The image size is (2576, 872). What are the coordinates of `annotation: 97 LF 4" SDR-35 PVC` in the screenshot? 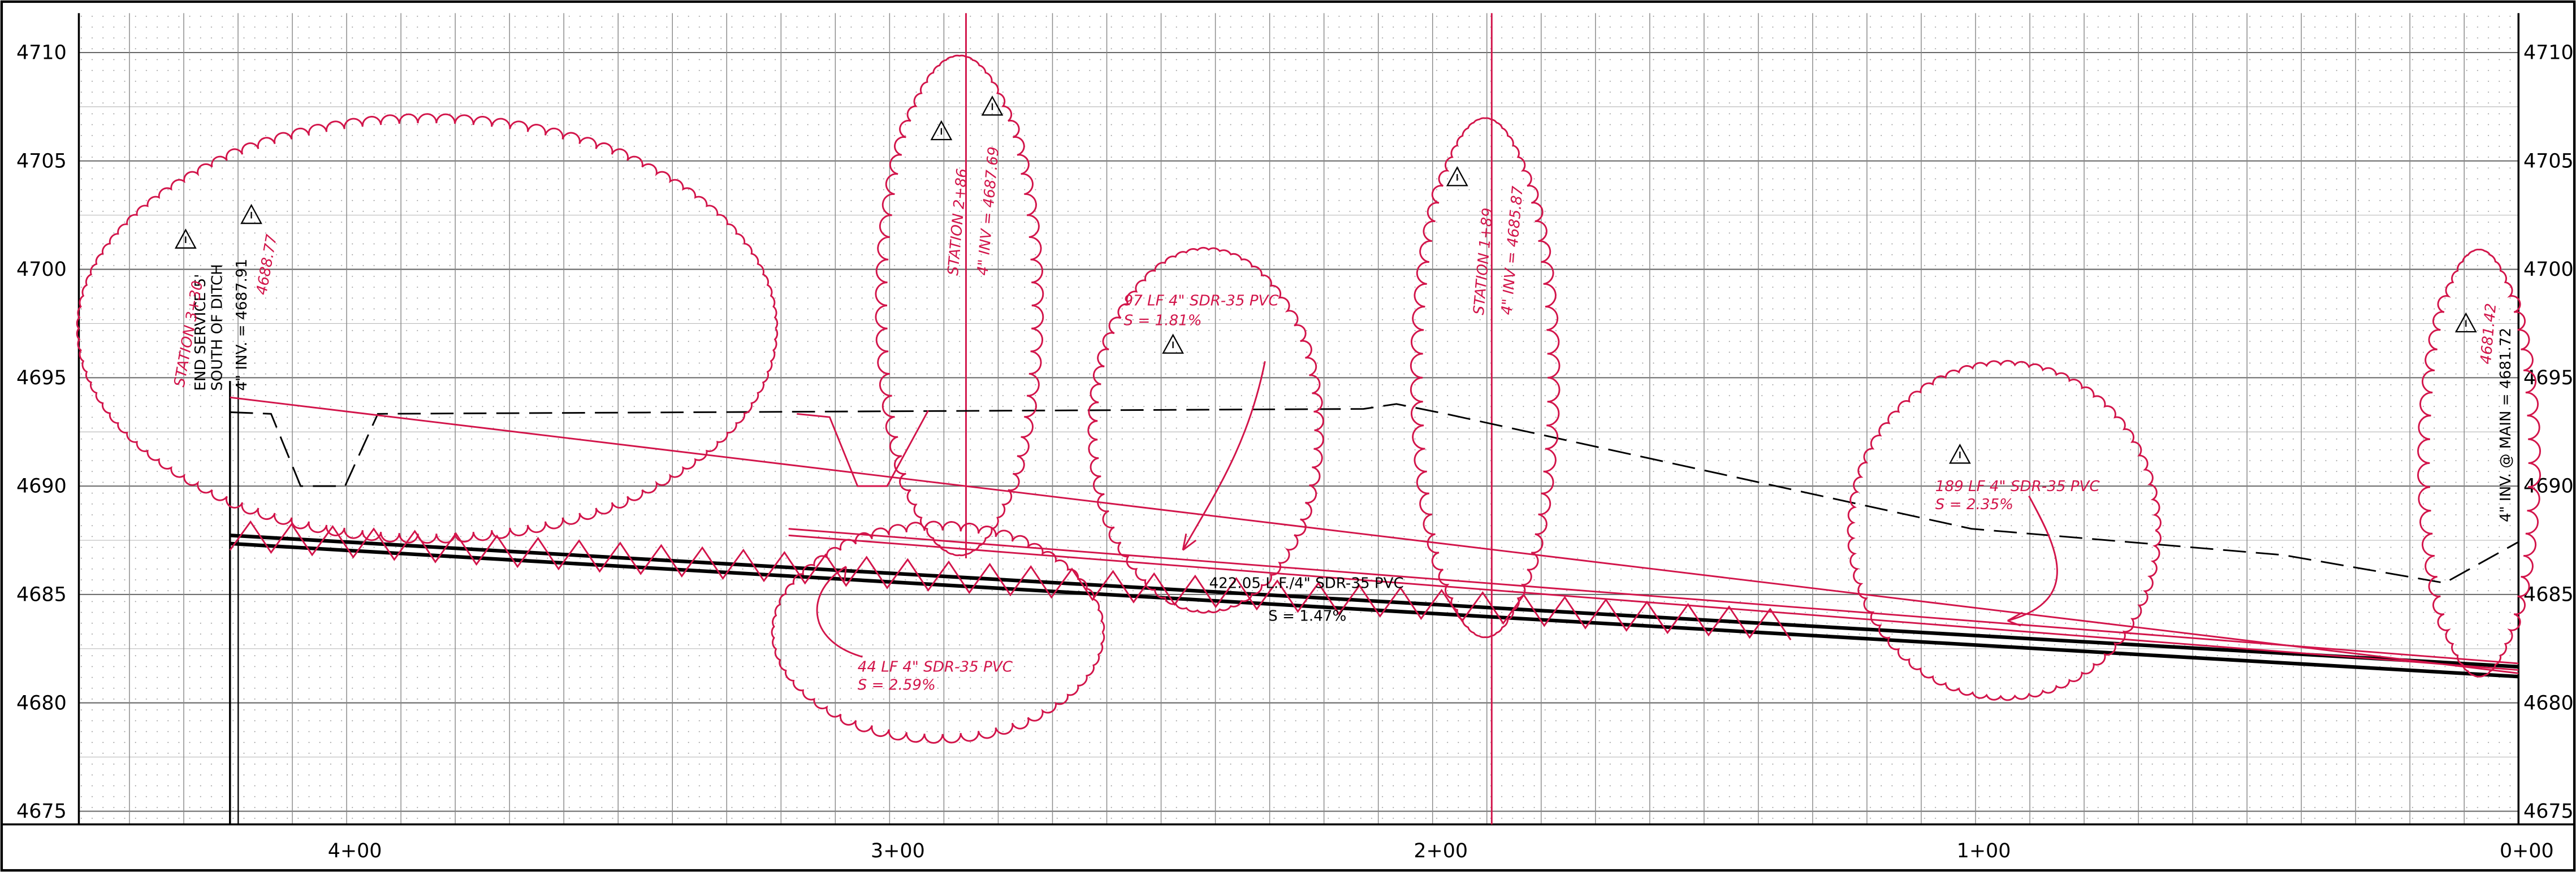 It's located at (1201, 301).